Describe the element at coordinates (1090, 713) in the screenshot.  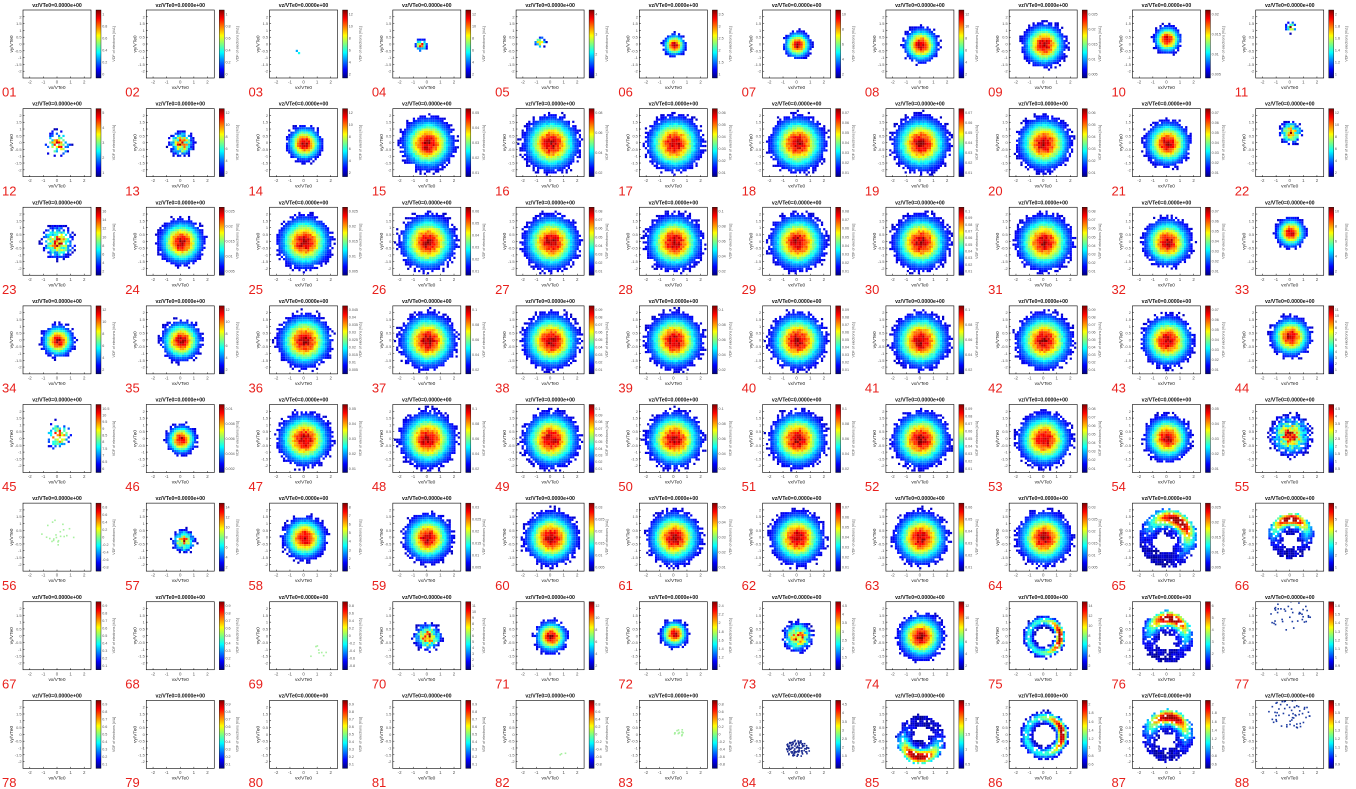
I see `colorbar-tick-label: 1.8` at that location.